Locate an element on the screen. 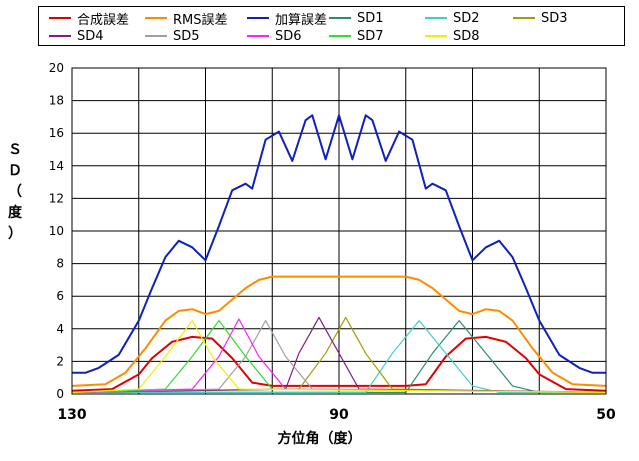 The image size is (639, 461). legend-item: SD4 is located at coordinates (76, 36).